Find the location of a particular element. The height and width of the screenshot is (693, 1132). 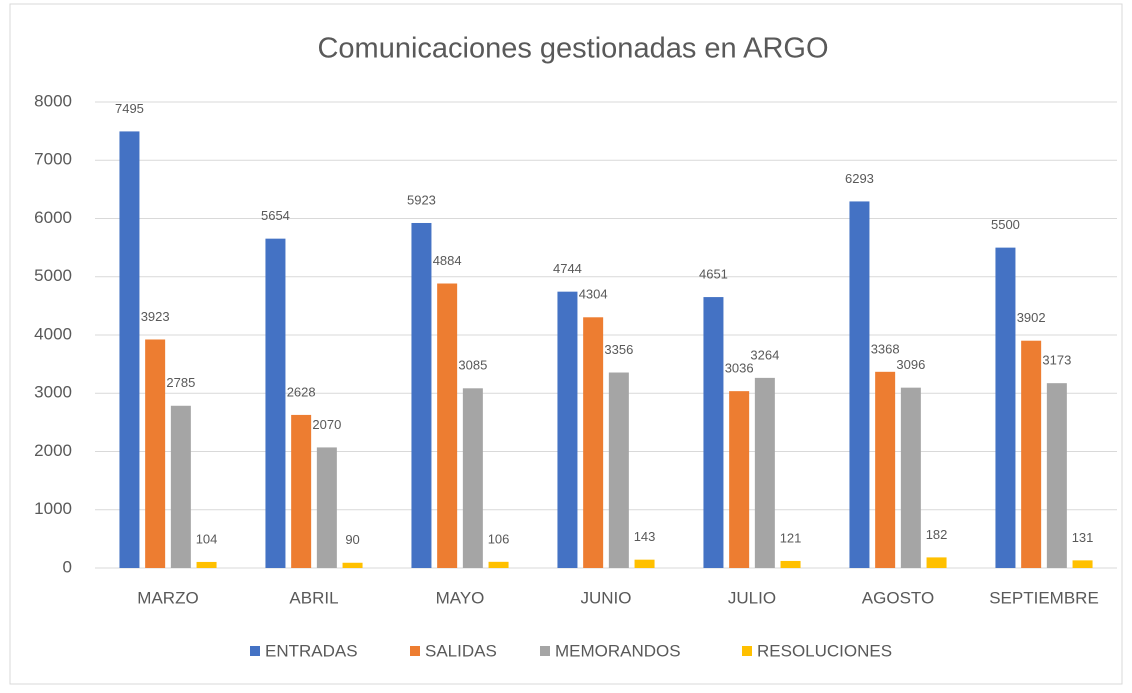

legend-label: ENTRADAS is located at coordinates (311, 650).